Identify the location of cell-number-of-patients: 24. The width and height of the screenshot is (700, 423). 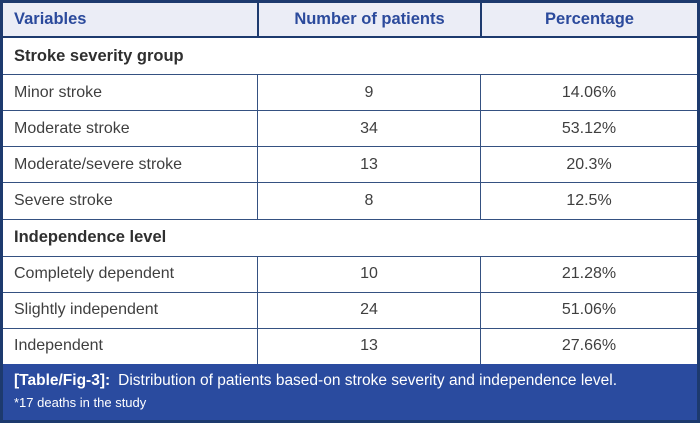
(368, 310).